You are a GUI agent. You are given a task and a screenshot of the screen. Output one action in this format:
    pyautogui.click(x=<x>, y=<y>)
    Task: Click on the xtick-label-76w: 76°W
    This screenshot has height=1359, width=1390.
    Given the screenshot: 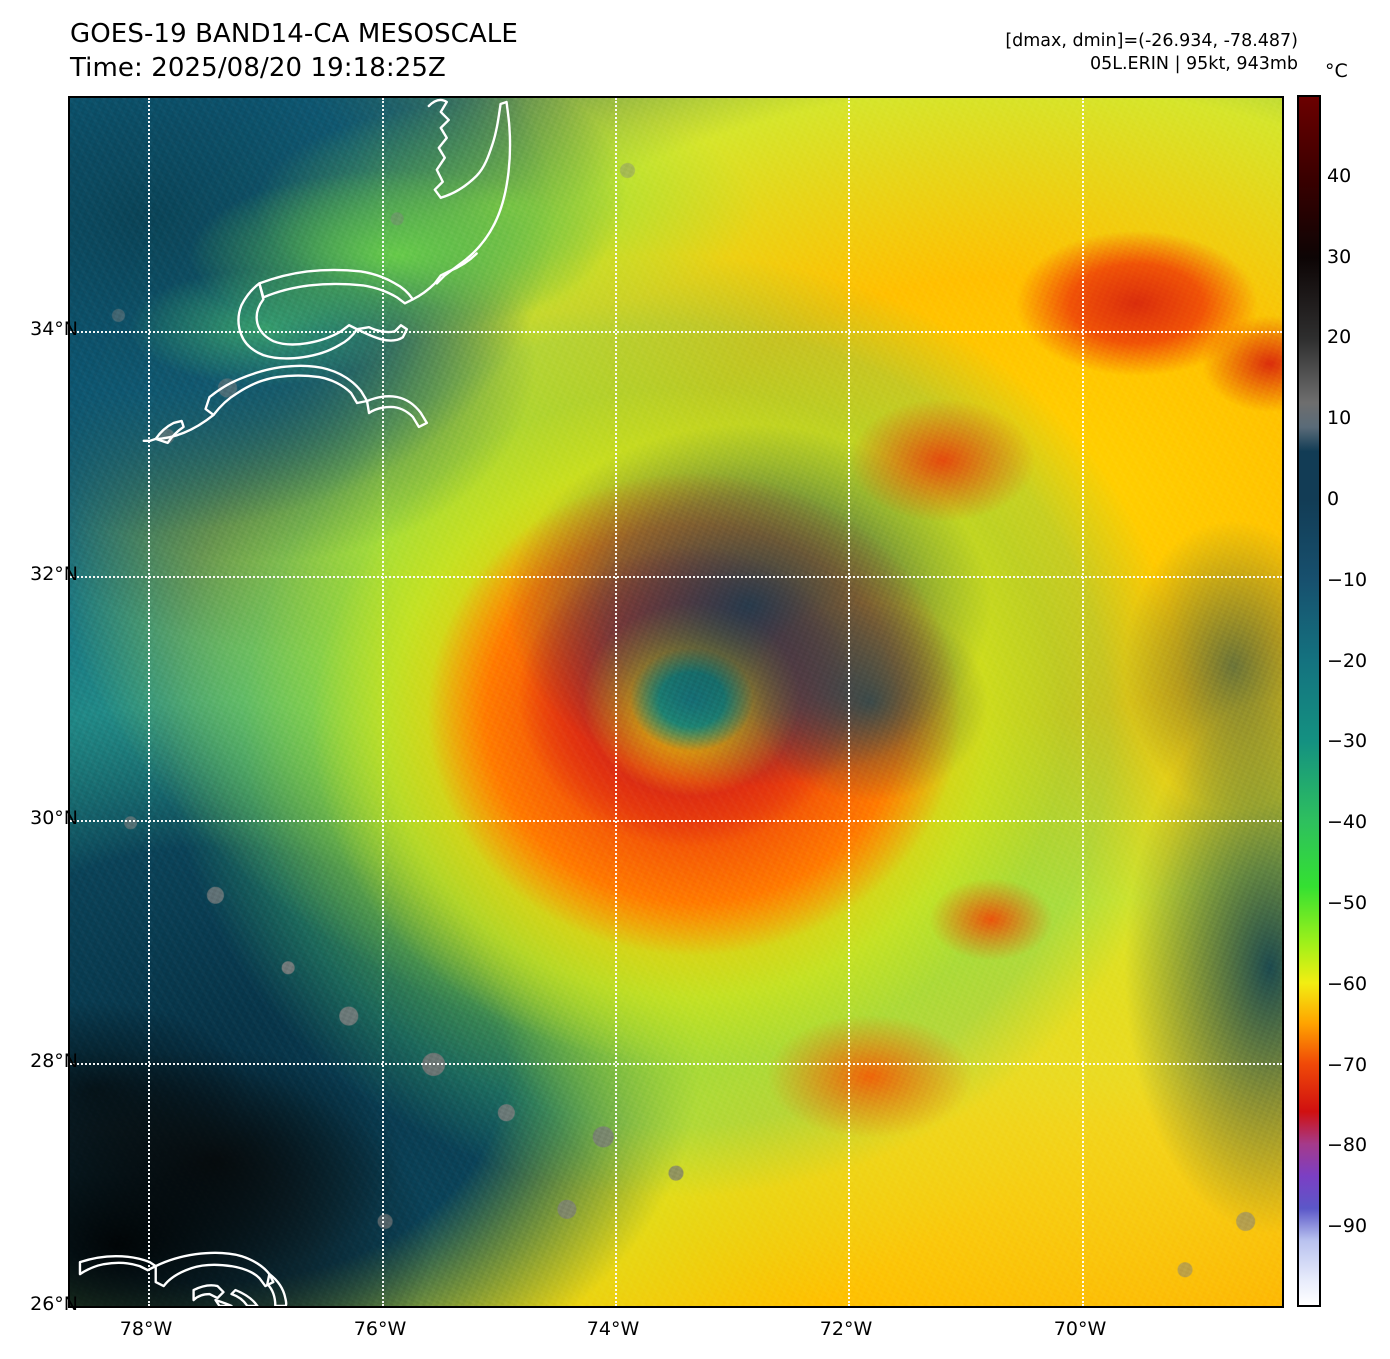 What is the action you would take?
    pyautogui.click(x=380, y=1329)
    